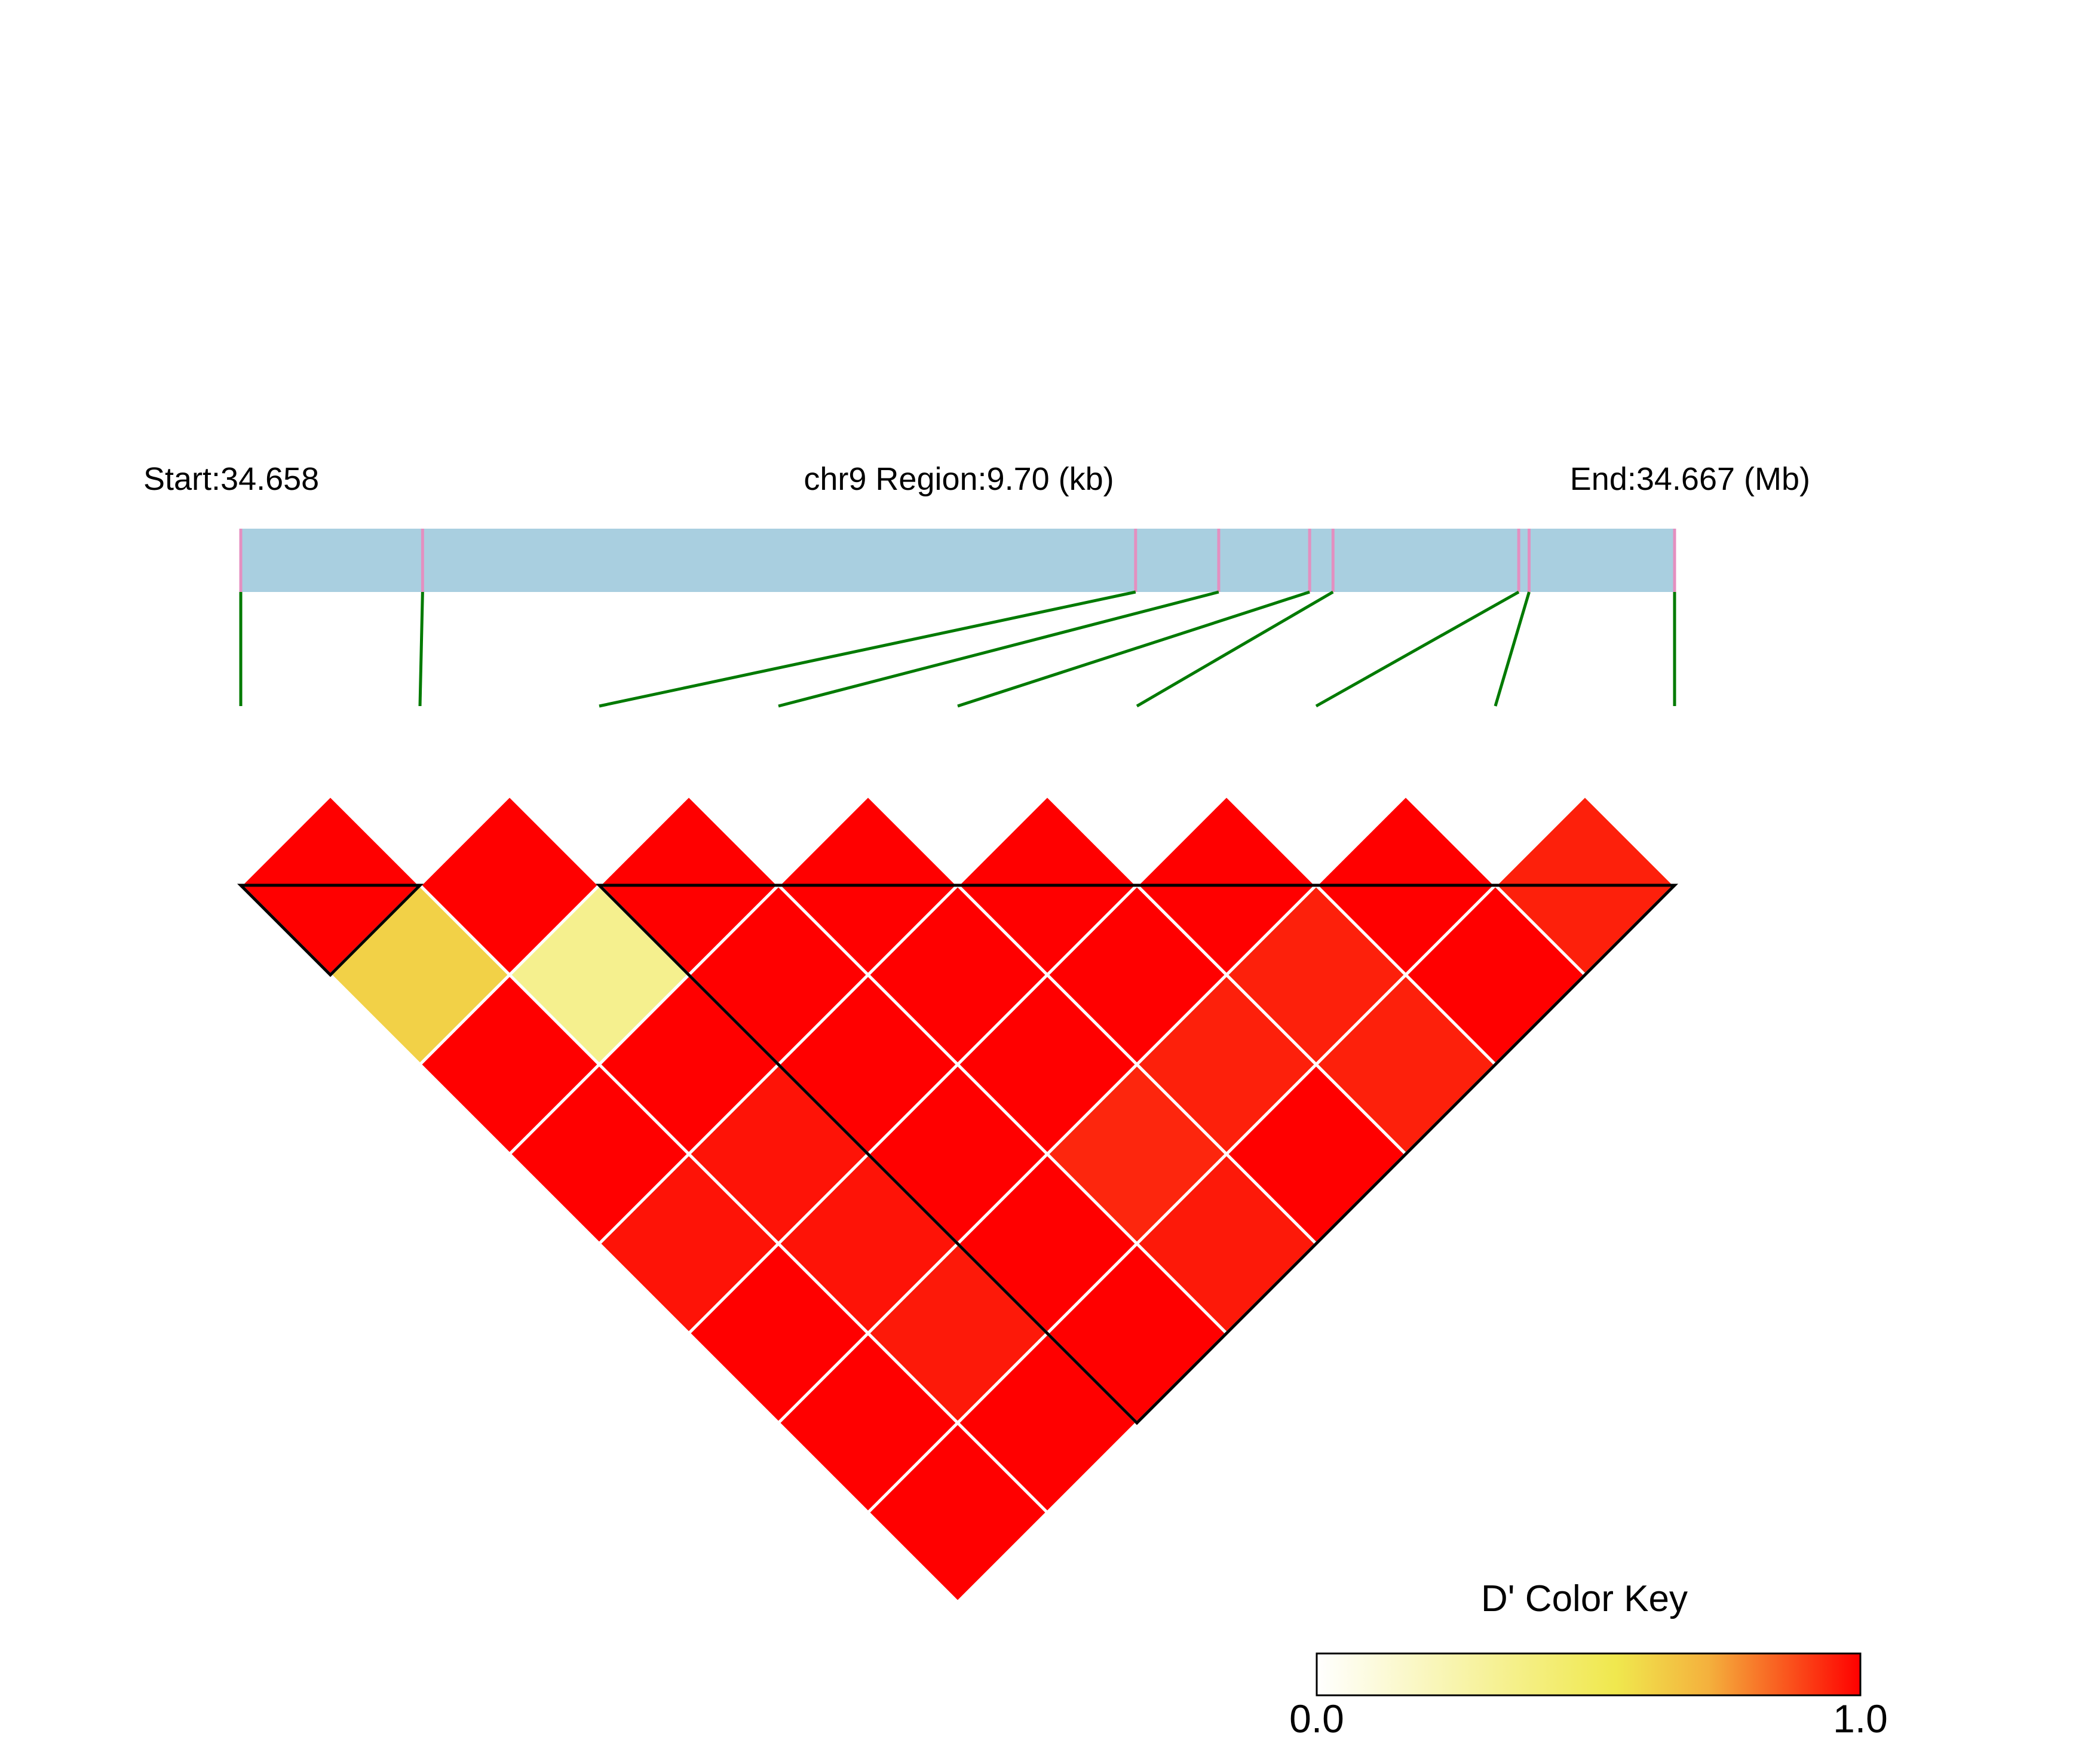  I want to click on ld-cell, so click(958, 1513).